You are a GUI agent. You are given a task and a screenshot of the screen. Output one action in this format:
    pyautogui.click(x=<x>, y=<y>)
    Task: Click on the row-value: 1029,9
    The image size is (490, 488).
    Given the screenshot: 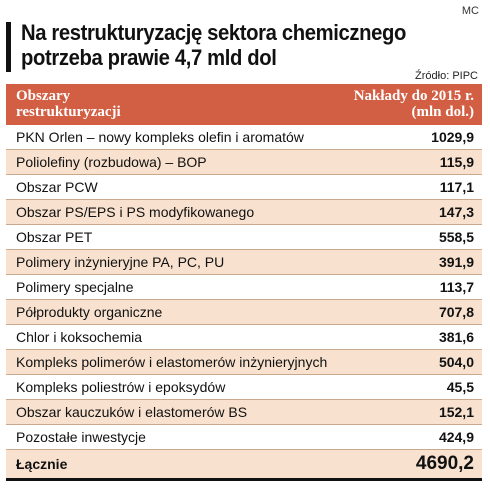 What is the action you would take?
    pyautogui.click(x=452, y=137)
    